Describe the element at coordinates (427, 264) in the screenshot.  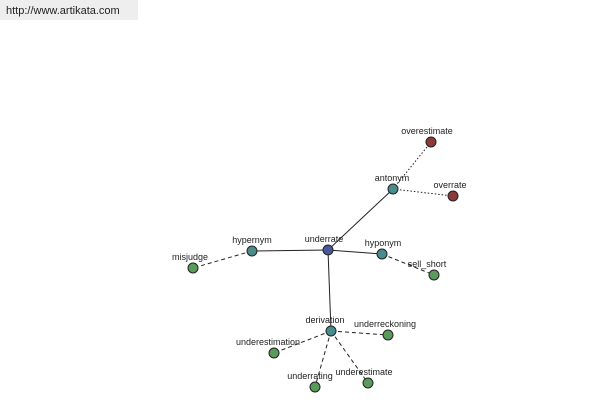
I see `node-label: sell_short` at that location.